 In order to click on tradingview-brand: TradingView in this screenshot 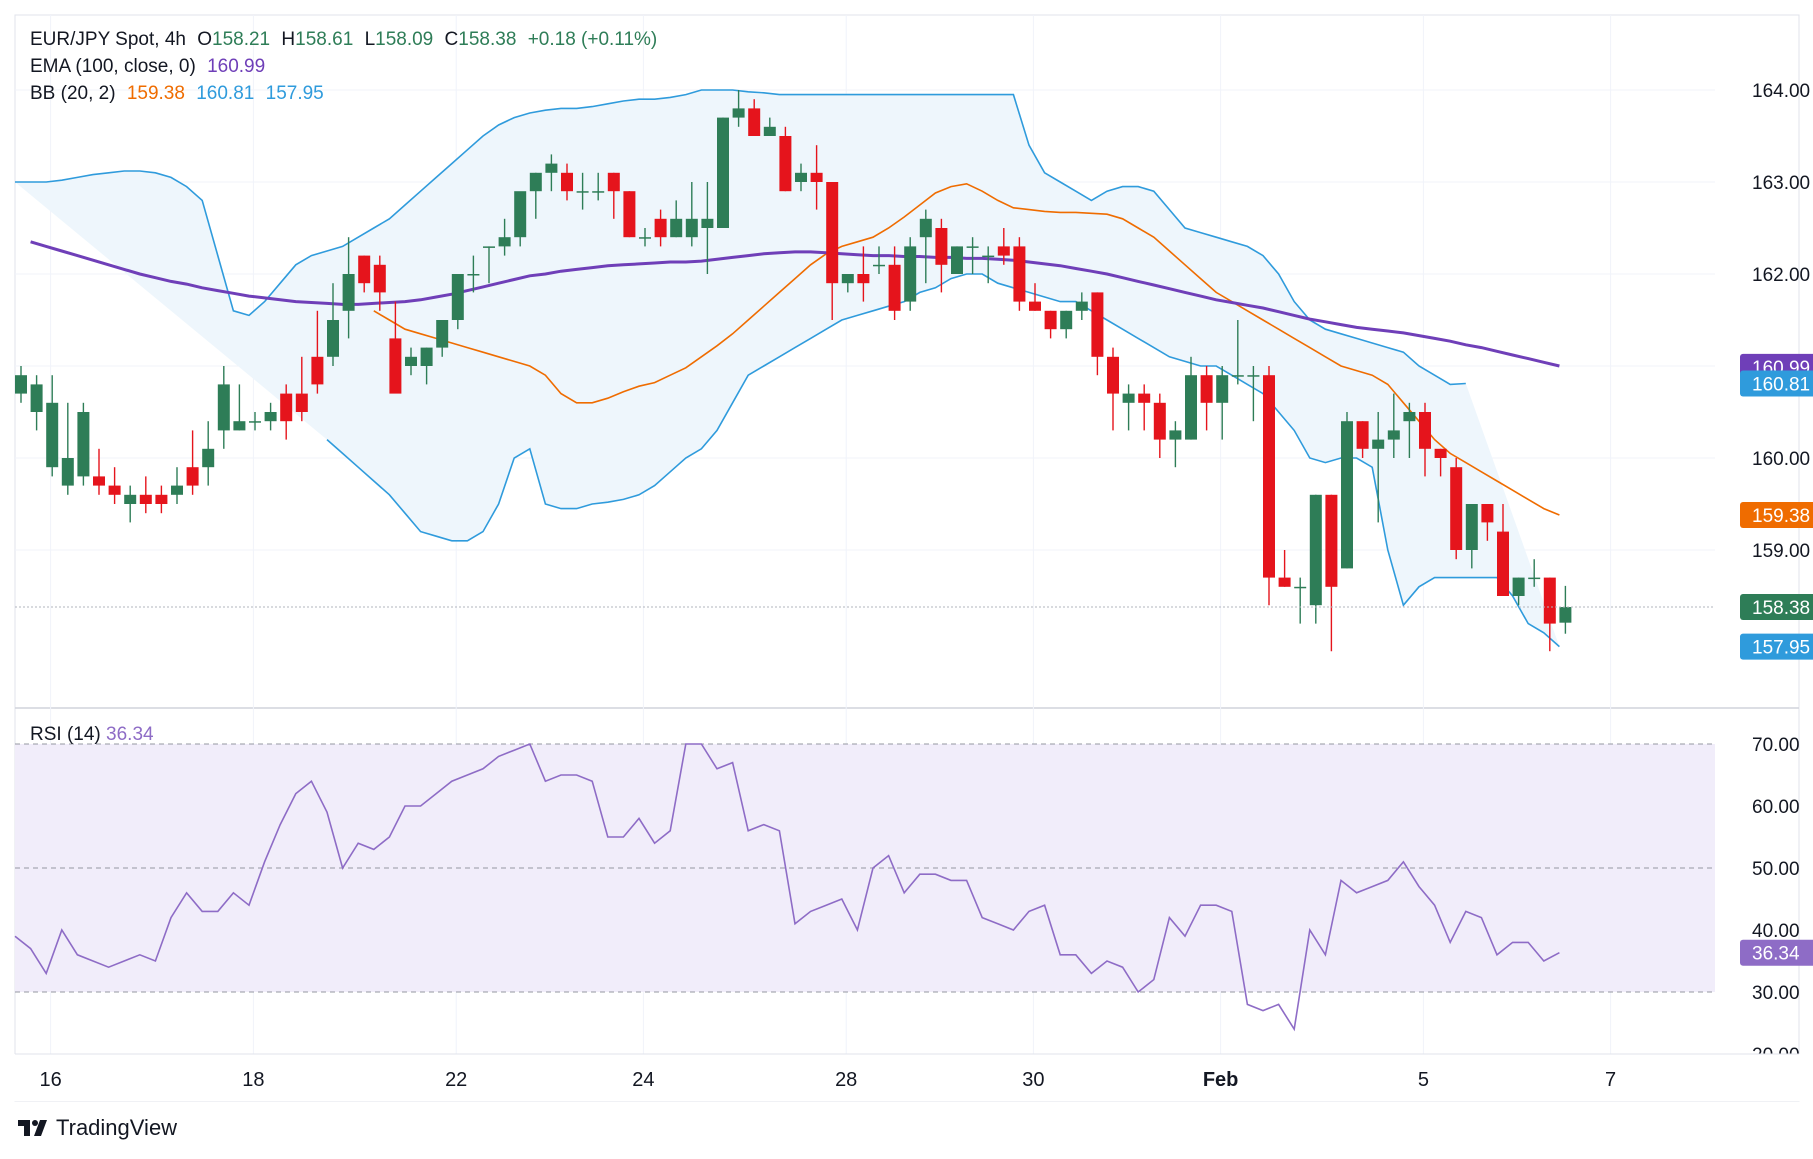, I will do `click(96, 1128)`.